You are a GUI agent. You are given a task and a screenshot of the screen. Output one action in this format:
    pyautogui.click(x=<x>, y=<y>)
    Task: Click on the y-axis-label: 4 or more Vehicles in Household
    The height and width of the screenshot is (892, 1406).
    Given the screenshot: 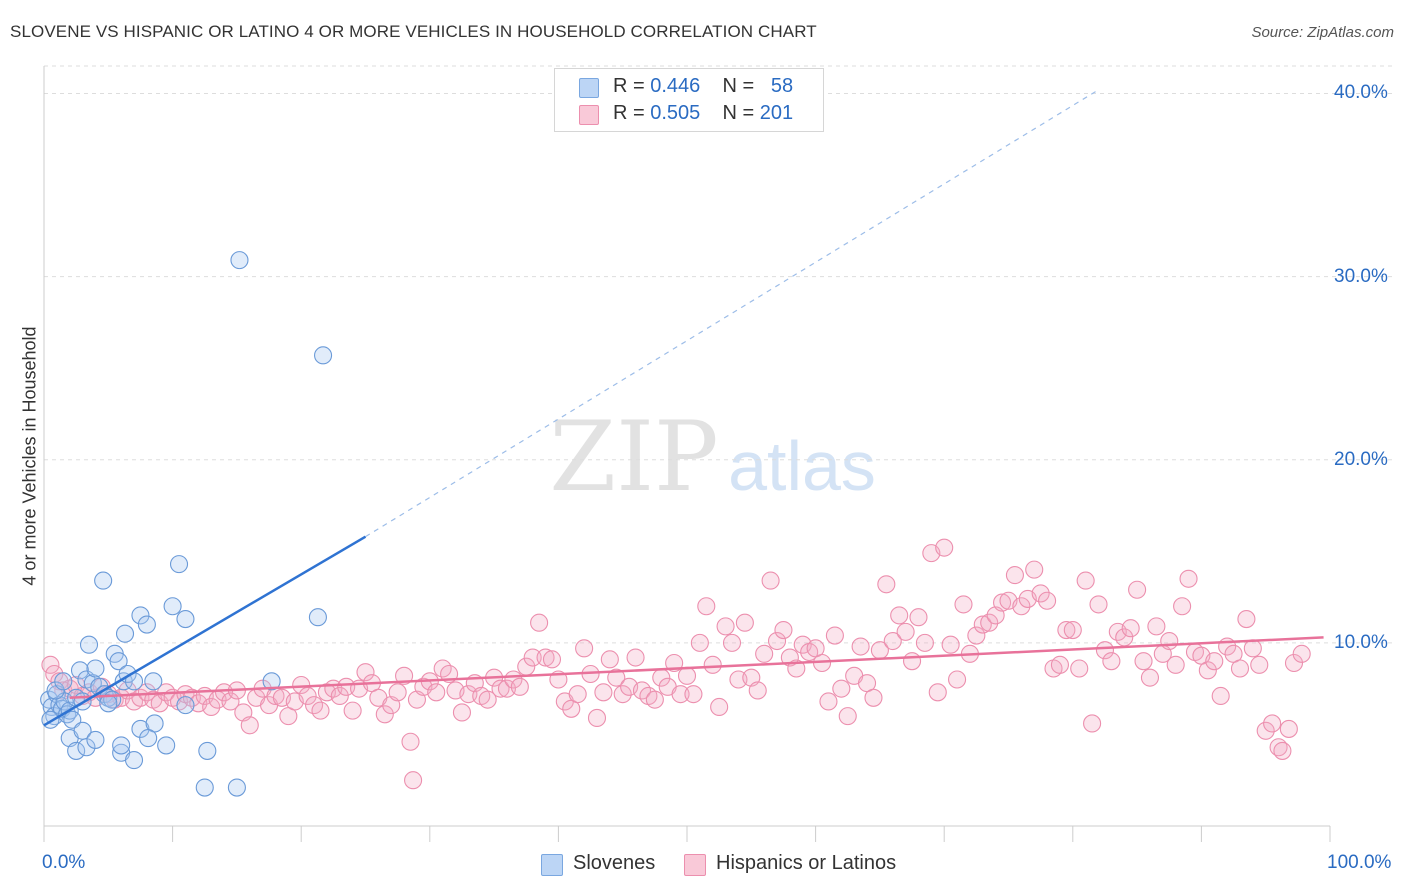 What is the action you would take?
    pyautogui.click(x=29, y=456)
    